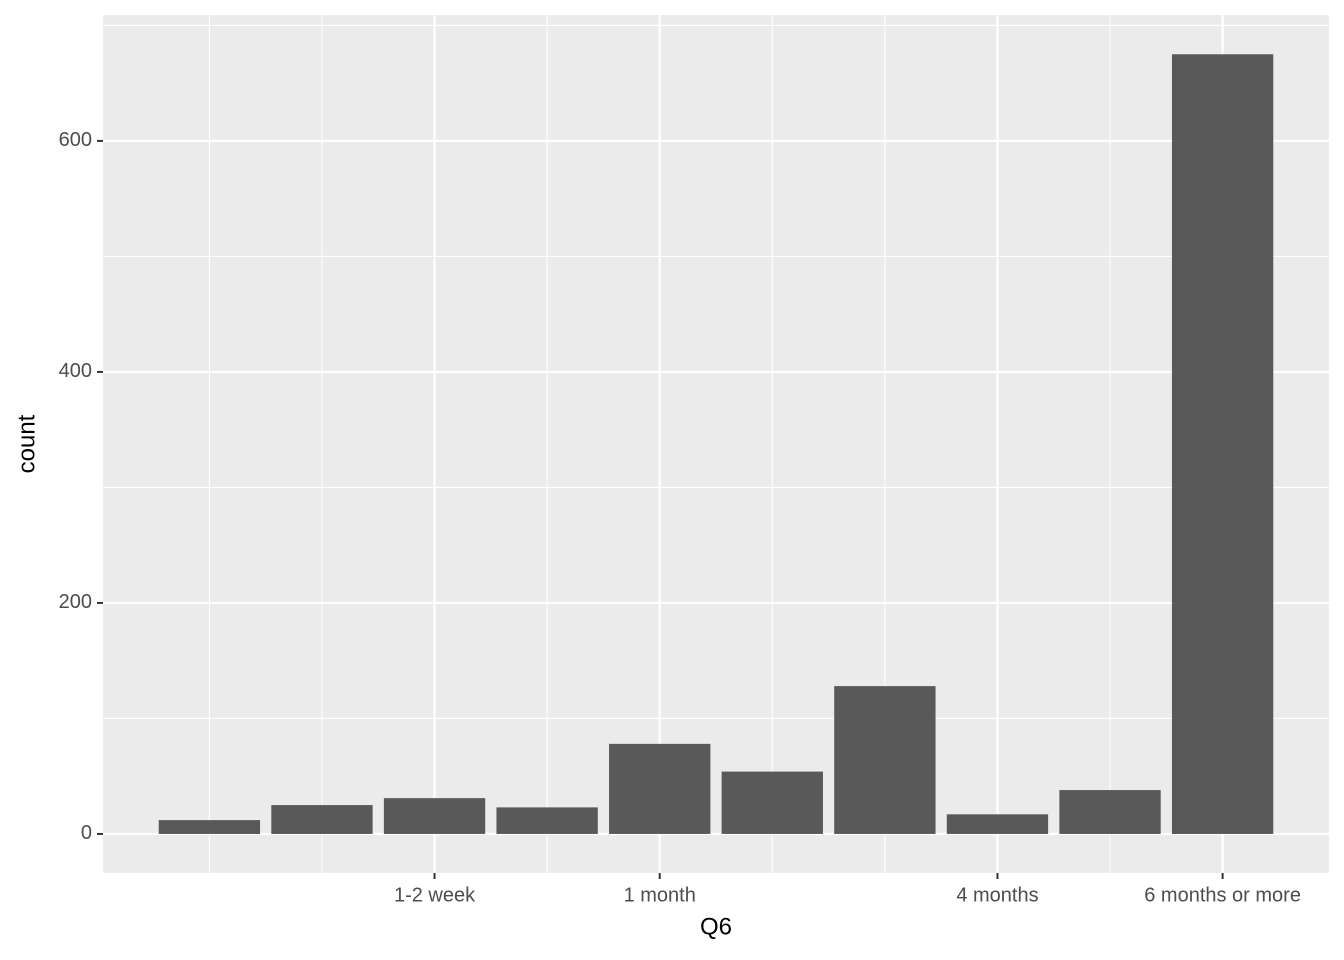 The width and height of the screenshot is (1344, 960). I want to click on x-axis-title: Q6, so click(716, 926).